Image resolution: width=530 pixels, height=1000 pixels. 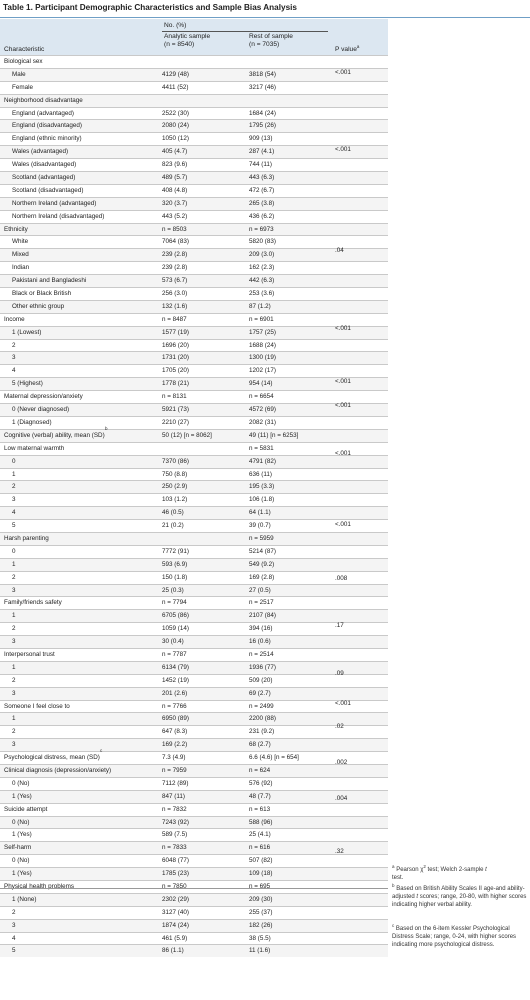 What do you see at coordinates (194, 822) in the screenshot?
I see `table-row: 0 (No) 7243 (92) 588 (96)` at bounding box center [194, 822].